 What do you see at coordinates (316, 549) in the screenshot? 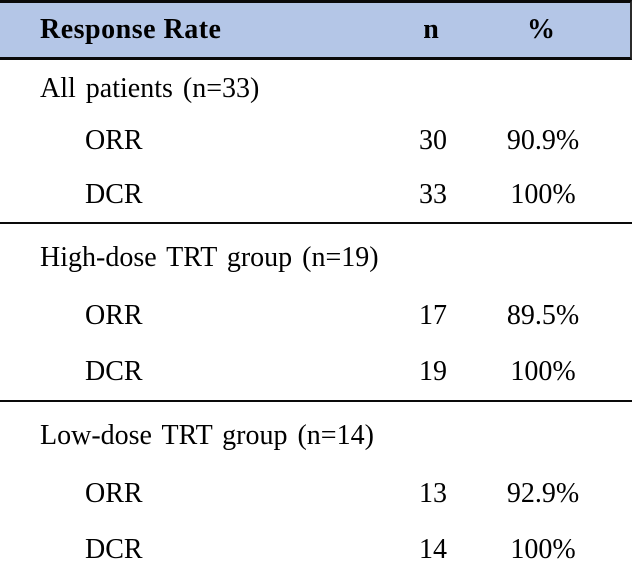
I see `table-row: DCR 14 100%` at bounding box center [316, 549].